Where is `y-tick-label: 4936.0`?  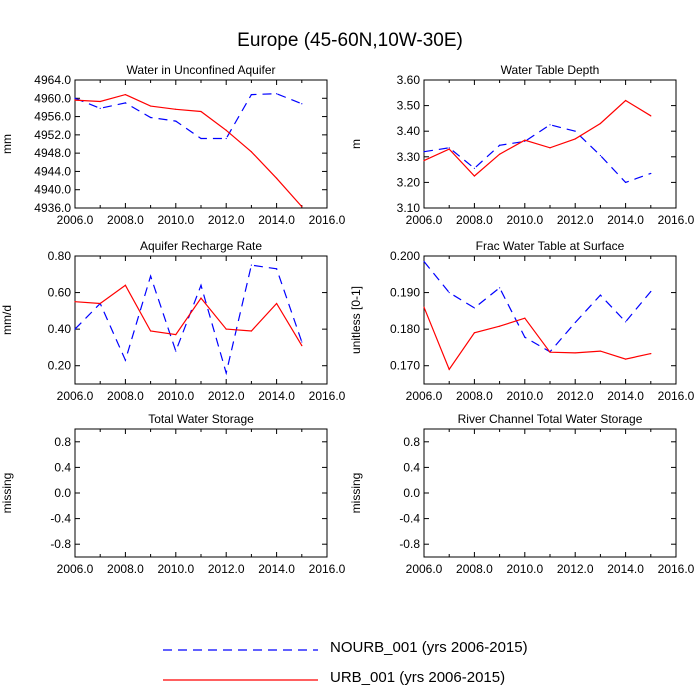 y-tick-label: 4936.0 is located at coordinates (52, 208).